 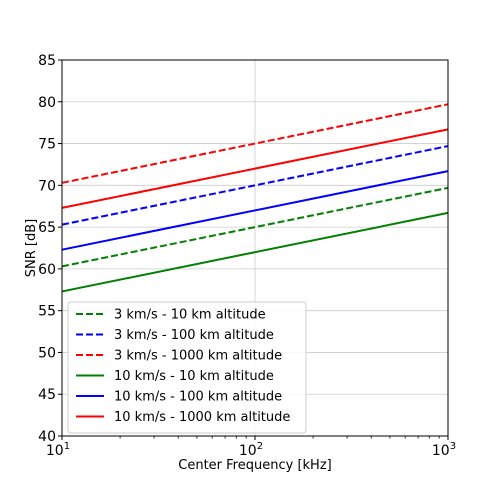 I want to click on x-tick-exponent: 1, so click(x=67, y=446).